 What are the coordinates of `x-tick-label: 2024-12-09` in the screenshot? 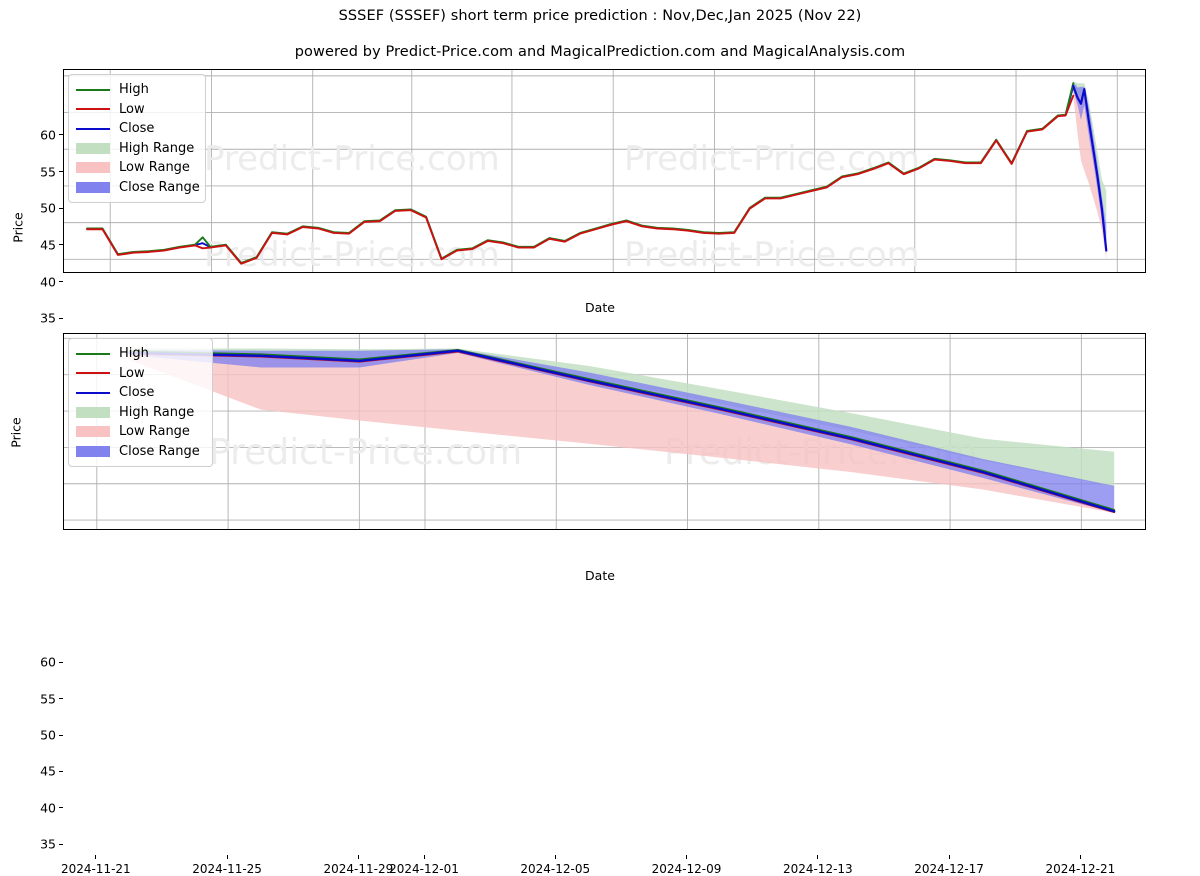 It's located at (686, 869).